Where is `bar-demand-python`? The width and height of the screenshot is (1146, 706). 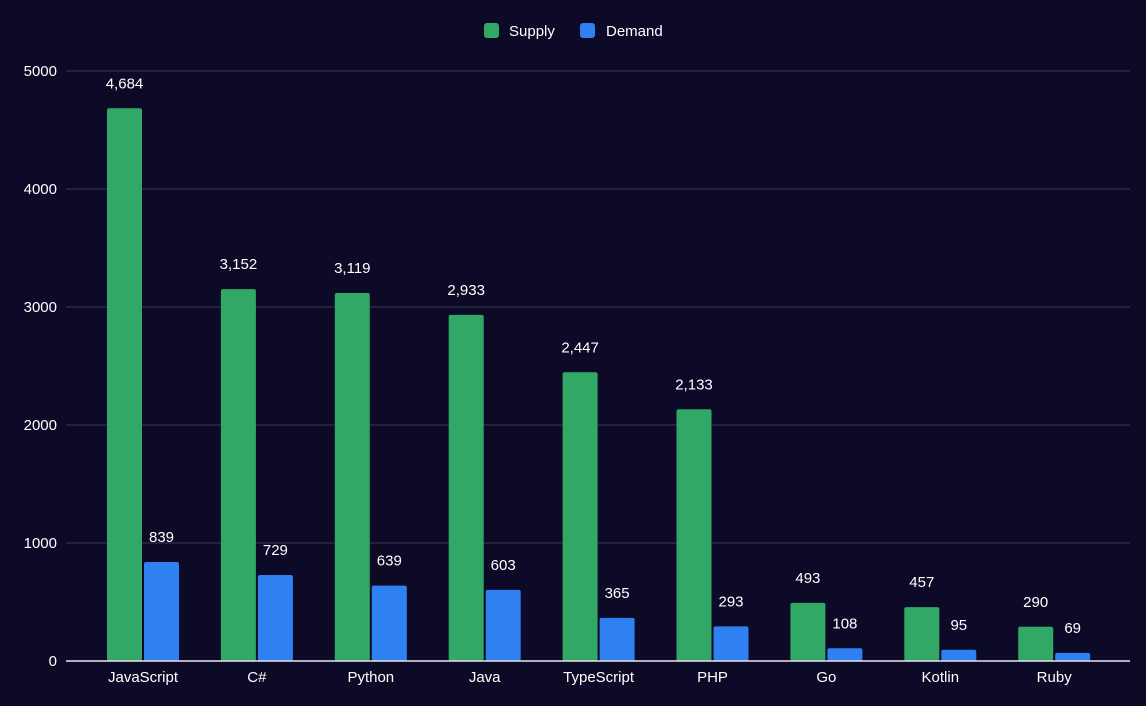 bar-demand-python is located at coordinates (389, 623).